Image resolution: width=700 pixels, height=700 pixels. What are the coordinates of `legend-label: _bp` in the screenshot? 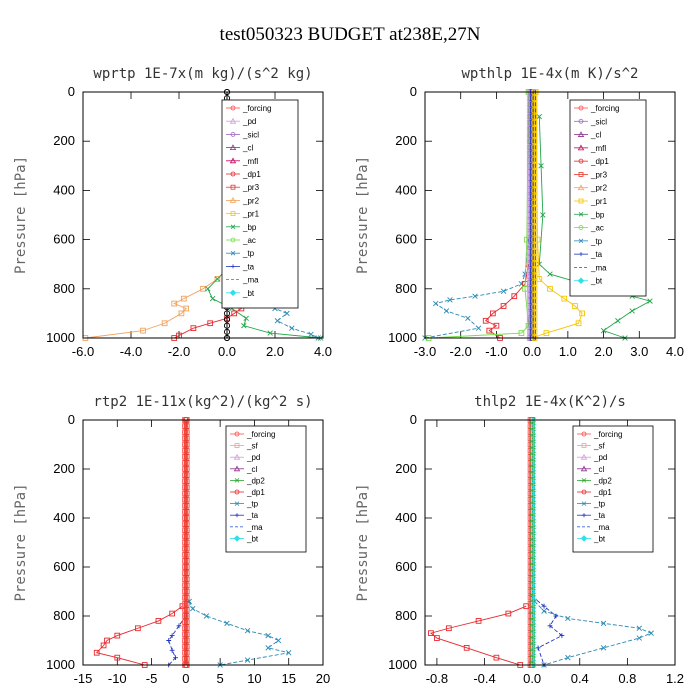 It's located at (597, 214).